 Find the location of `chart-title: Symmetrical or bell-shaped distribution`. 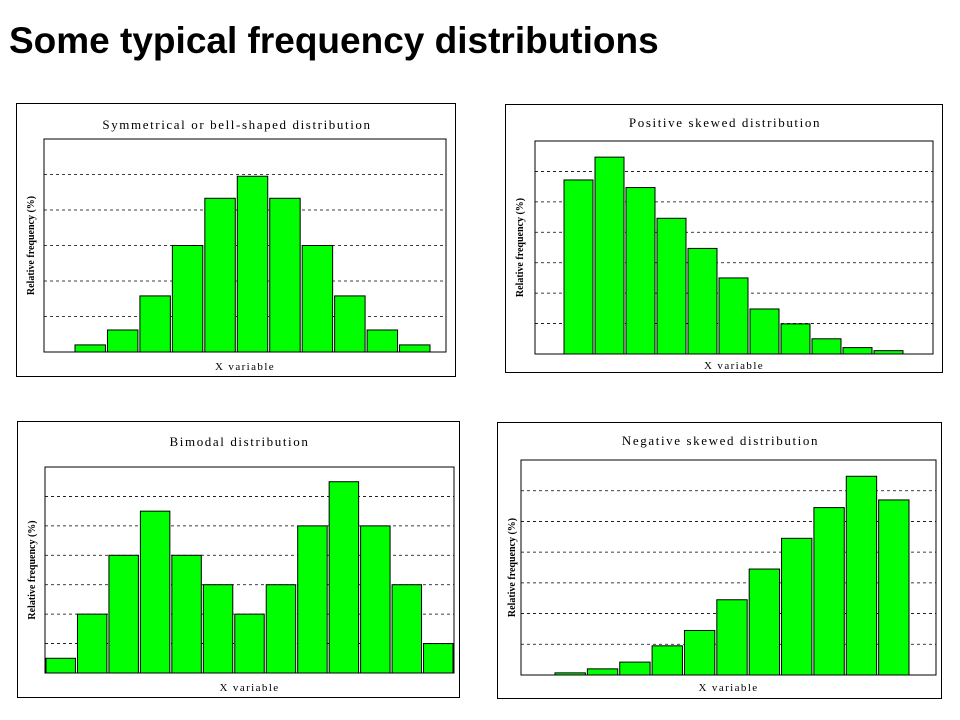

chart-title: Symmetrical or bell-shaped distribution is located at coordinates (236, 124).